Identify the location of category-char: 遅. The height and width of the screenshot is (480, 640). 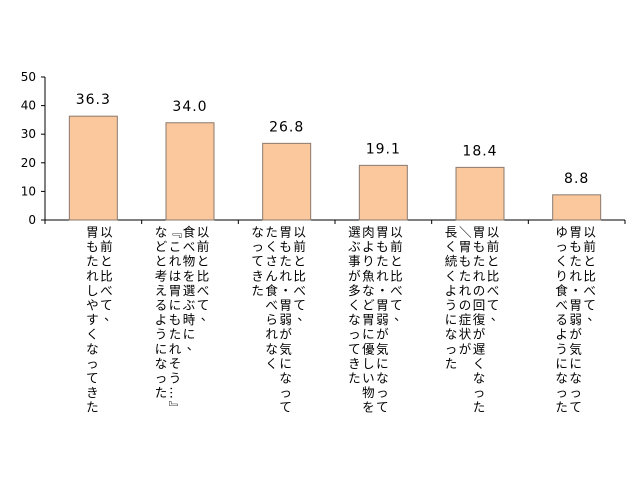
(479, 348).